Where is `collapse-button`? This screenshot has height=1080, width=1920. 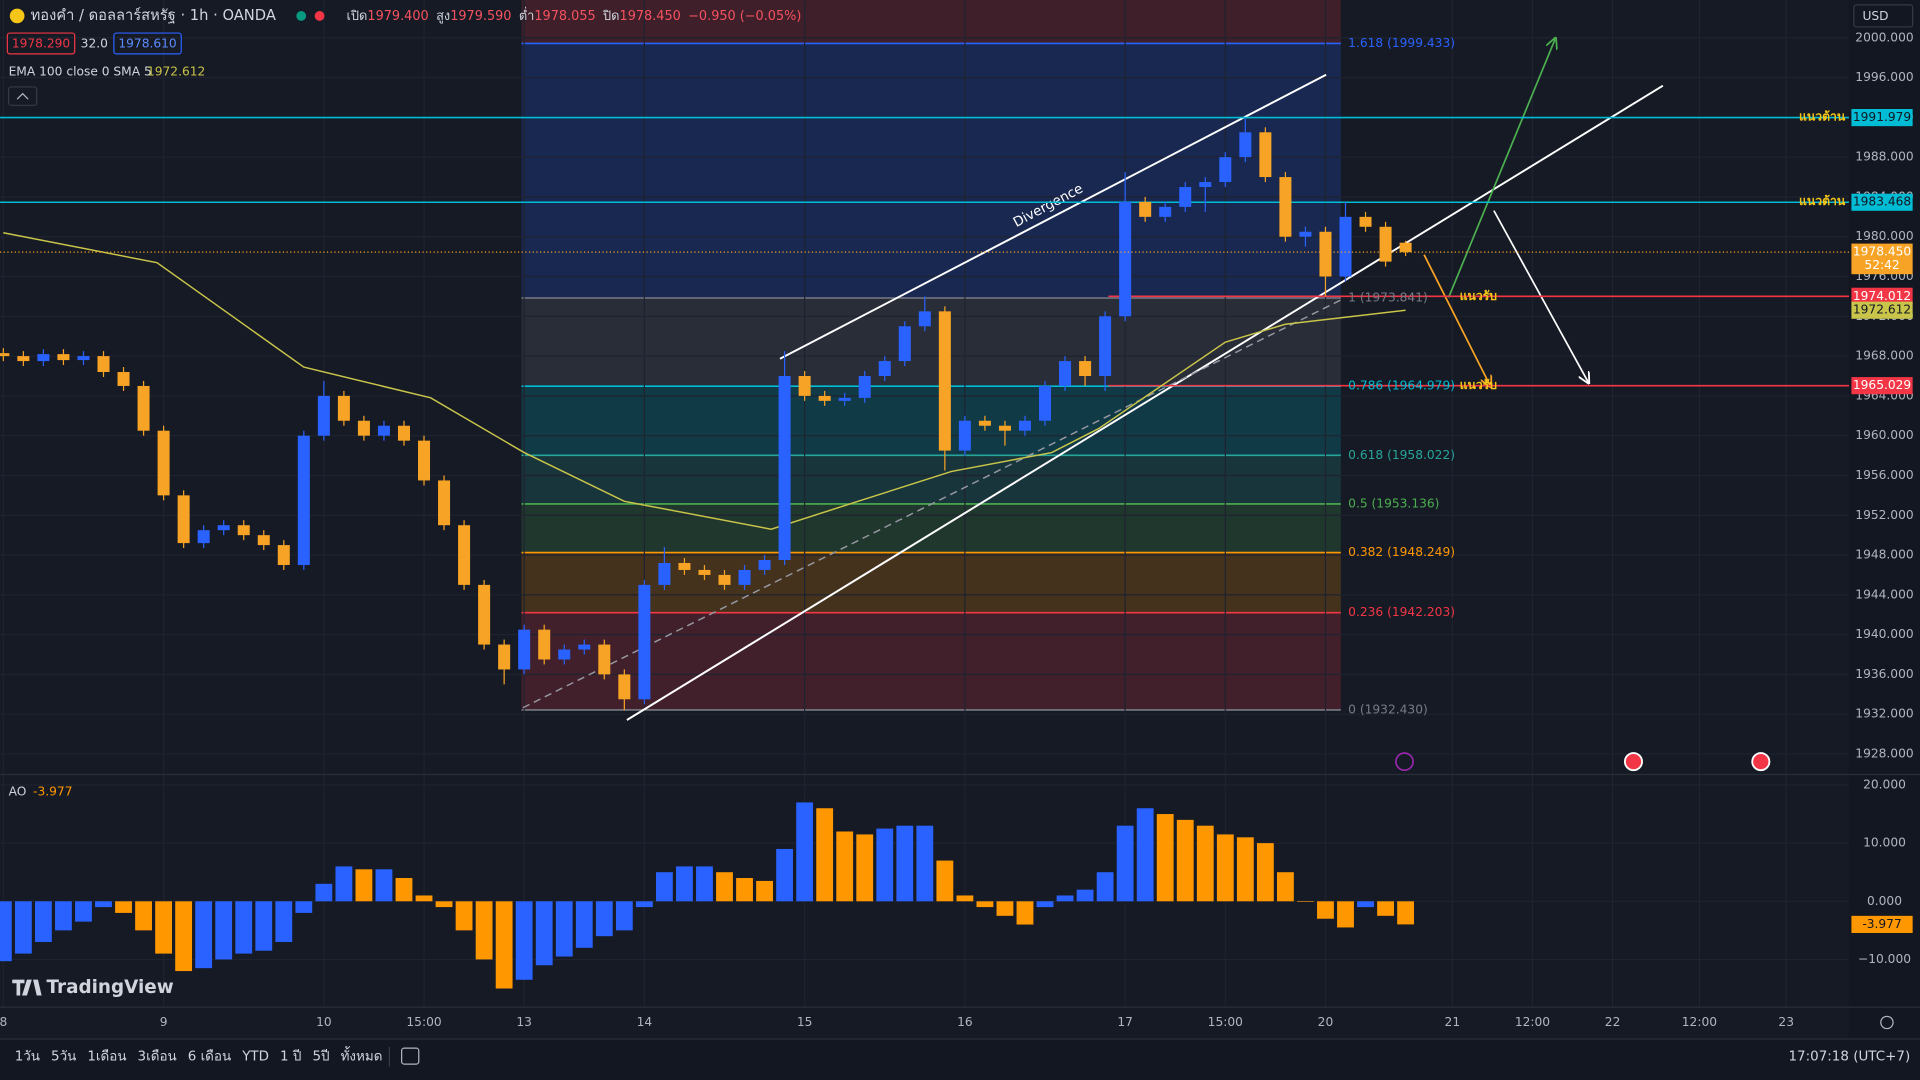 collapse-button is located at coordinates (22, 96).